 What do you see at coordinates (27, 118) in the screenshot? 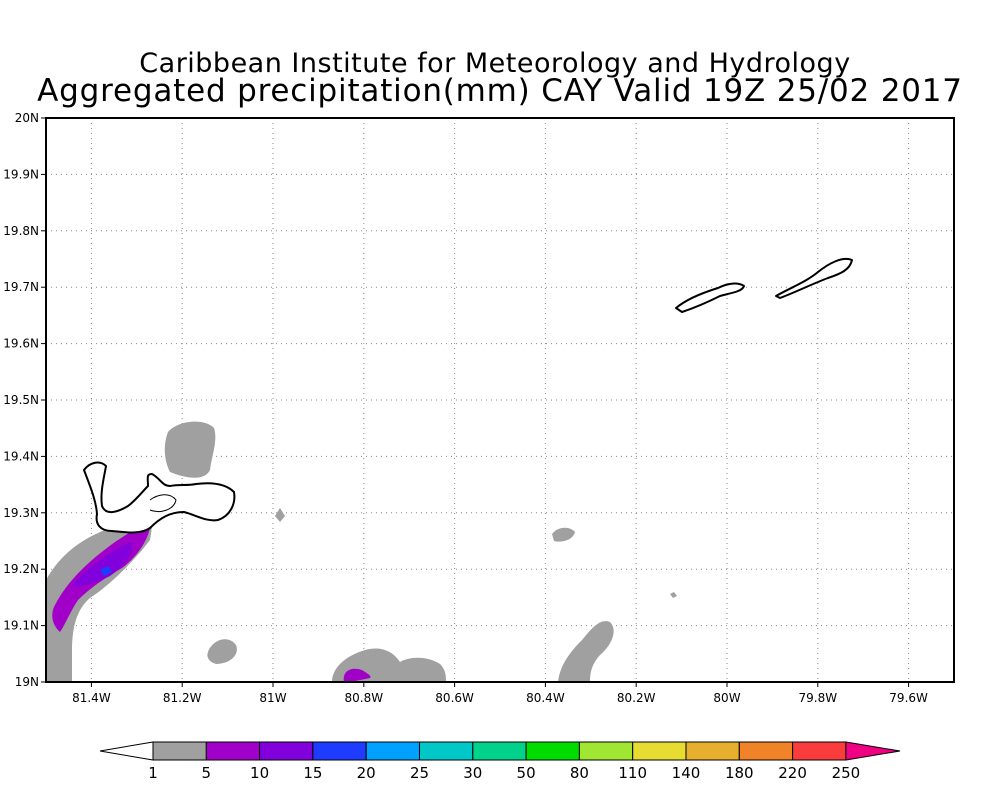
I see `latitude-tick-label: 20N` at bounding box center [27, 118].